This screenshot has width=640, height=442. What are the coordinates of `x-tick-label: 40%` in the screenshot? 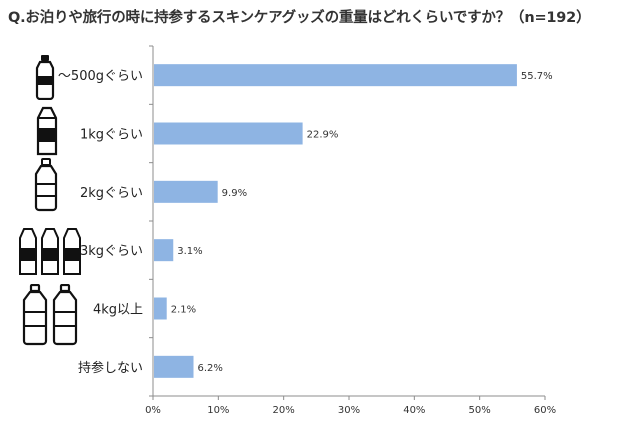 It's located at (414, 410).